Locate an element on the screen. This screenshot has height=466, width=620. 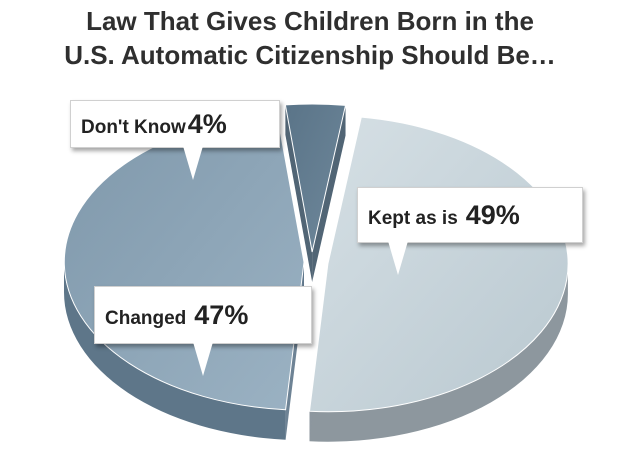
slice-value-dont-know: 4% is located at coordinates (207, 124).